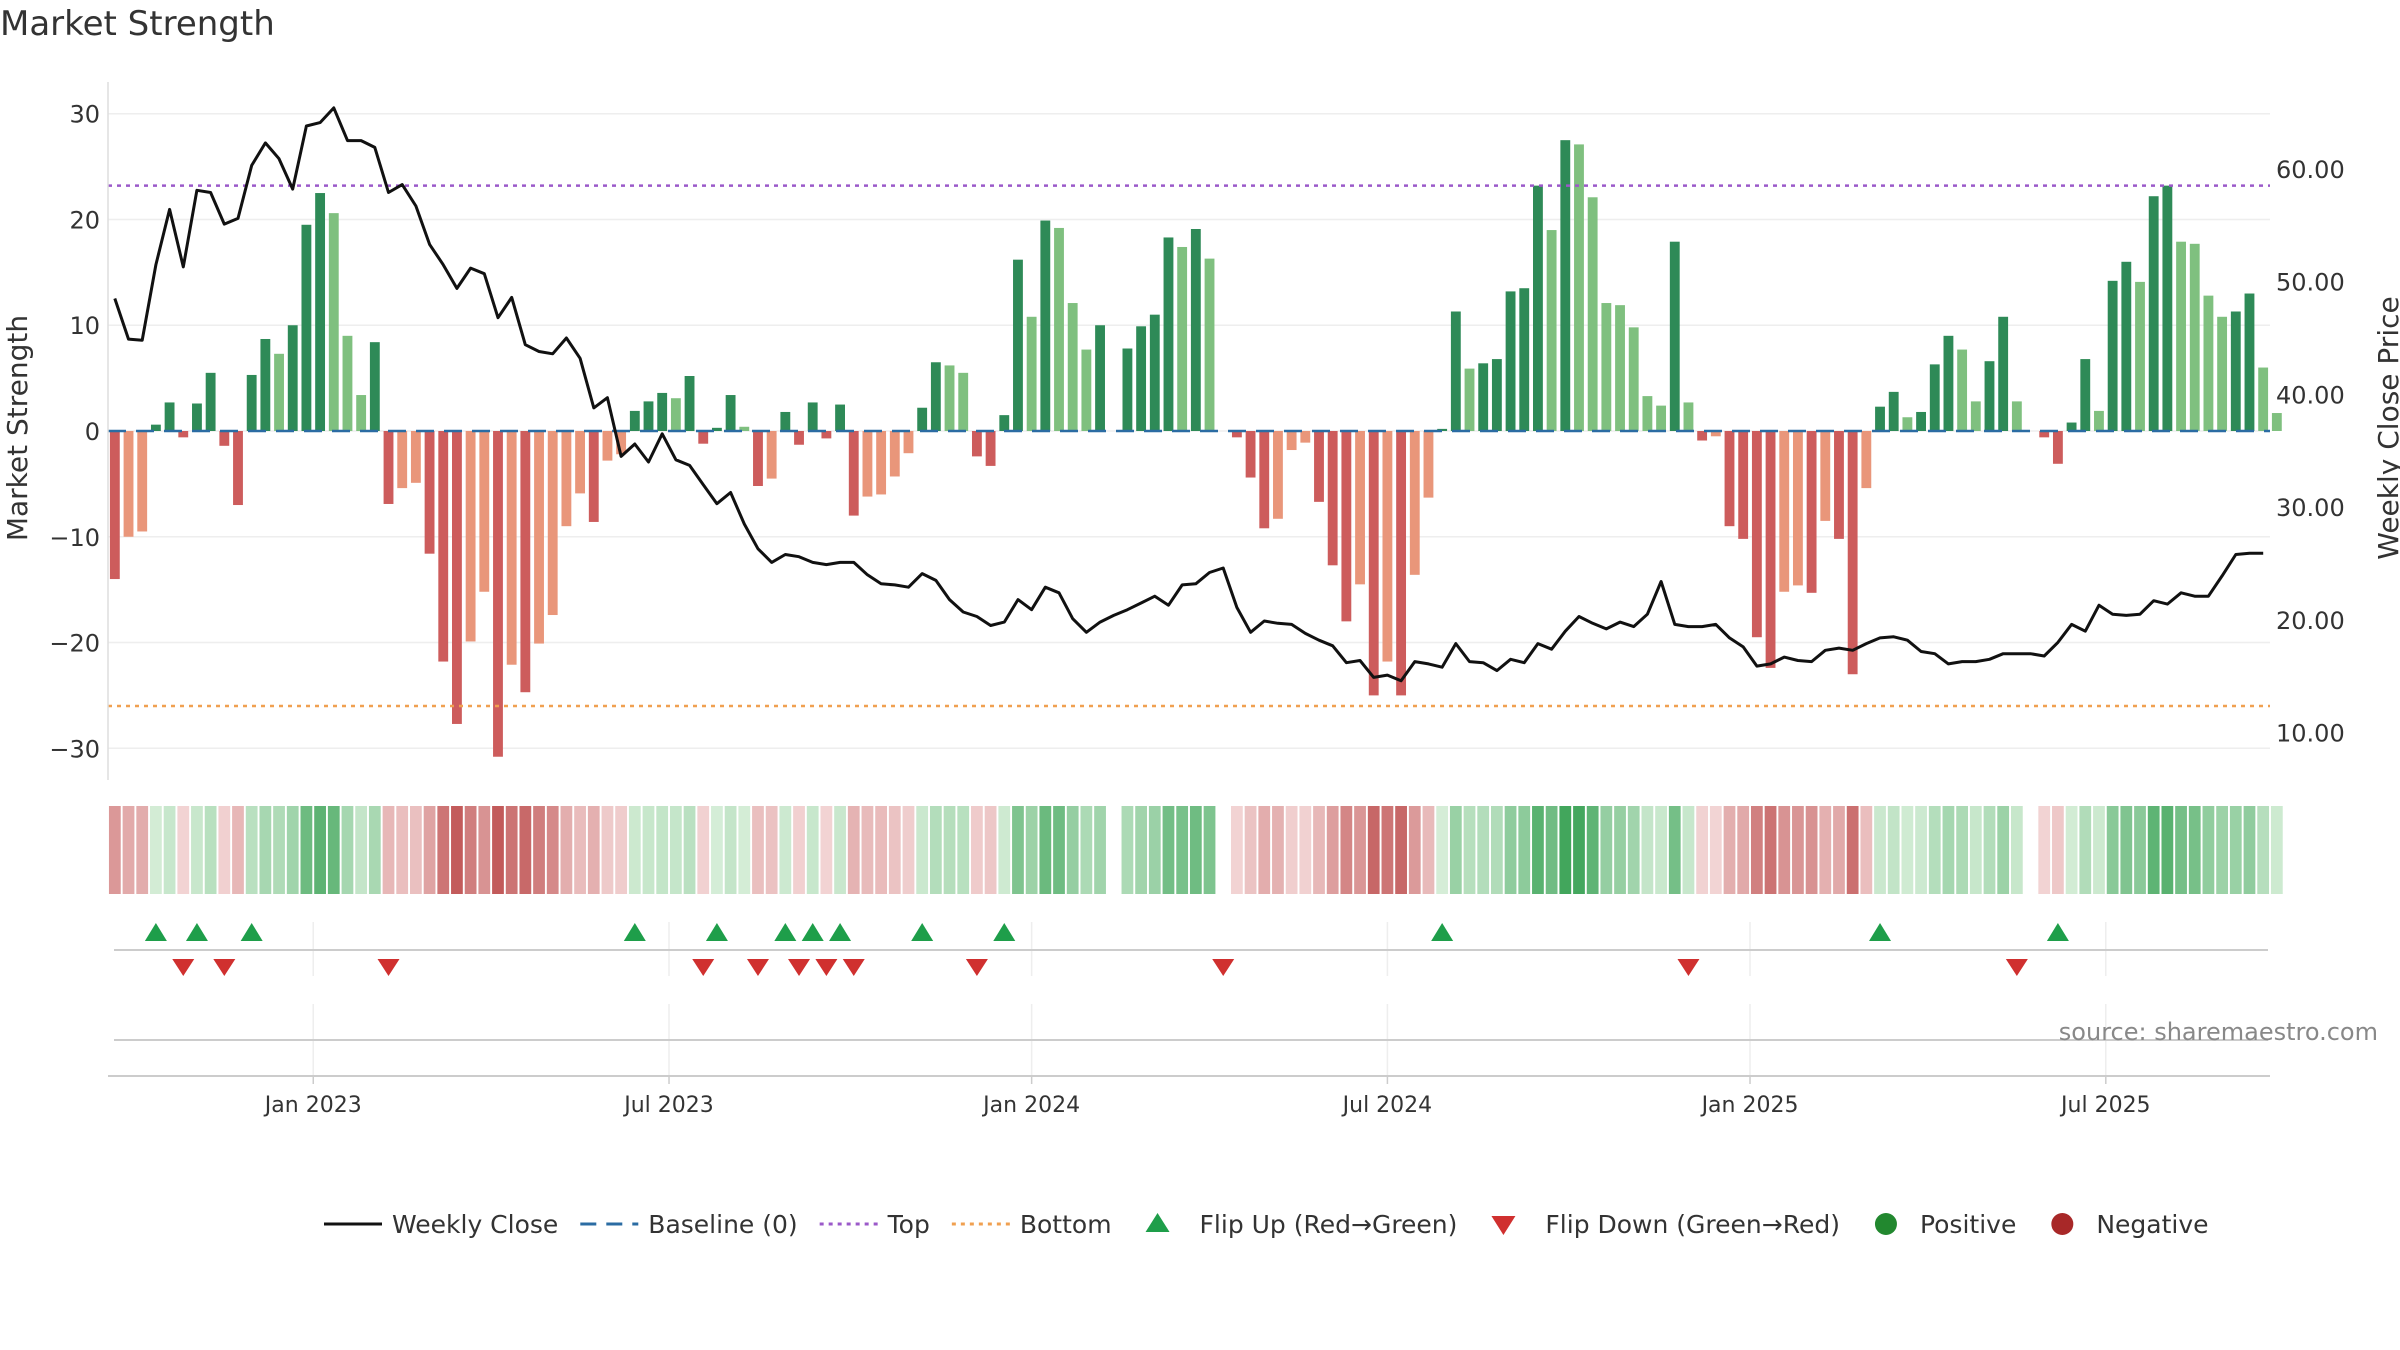 This screenshot has height=1350, width=2400. What do you see at coordinates (2310, 508) in the screenshot?
I see `y2-tick-label: 30.00` at bounding box center [2310, 508].